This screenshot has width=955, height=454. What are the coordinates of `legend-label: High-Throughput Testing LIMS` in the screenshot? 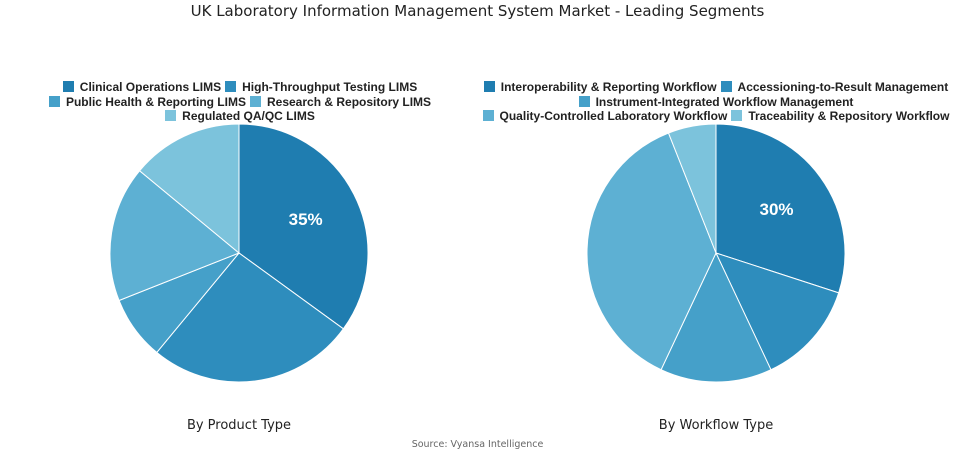 It's located at (330, 87).